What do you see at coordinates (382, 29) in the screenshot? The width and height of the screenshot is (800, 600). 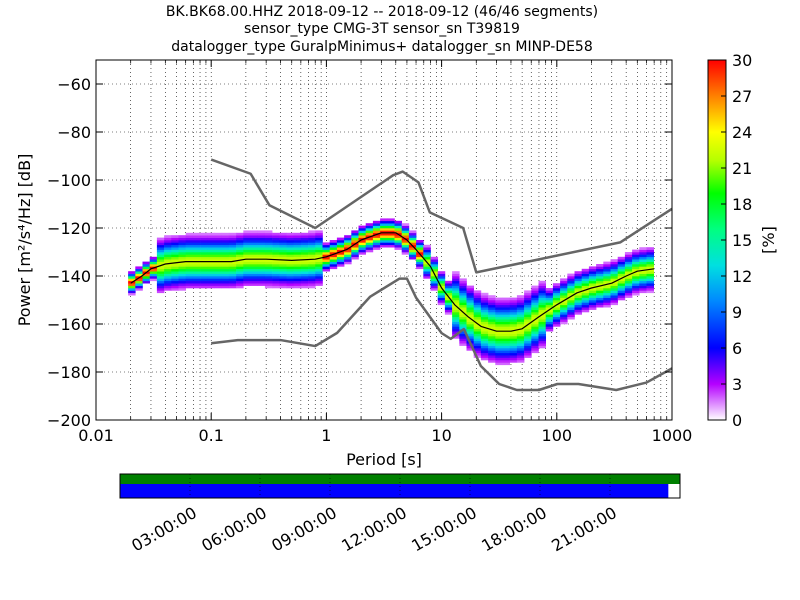 I see `title-line-2: sensor_type CMG-3T sensor_sn T39819` at bounding box center [382, 29].